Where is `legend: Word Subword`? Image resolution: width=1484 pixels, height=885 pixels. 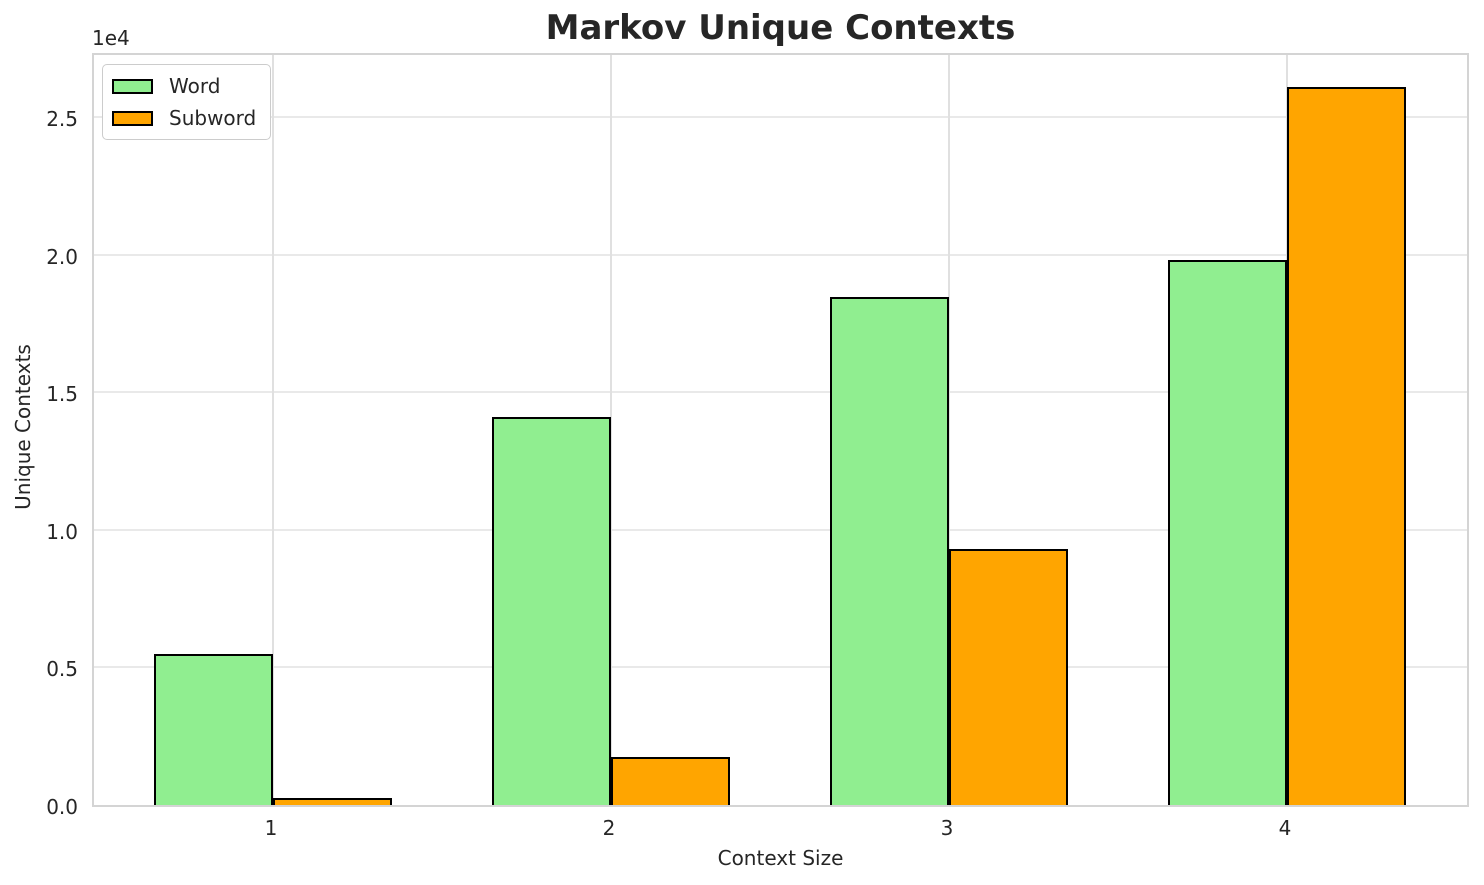
legend: Word Subword is located at coordinates (187, 102).